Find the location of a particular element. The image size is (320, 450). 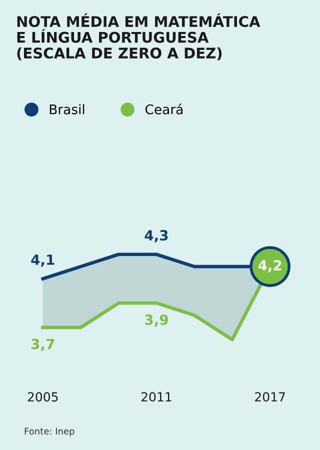

data-label: 4,1 is located at coordinates (42, 260).